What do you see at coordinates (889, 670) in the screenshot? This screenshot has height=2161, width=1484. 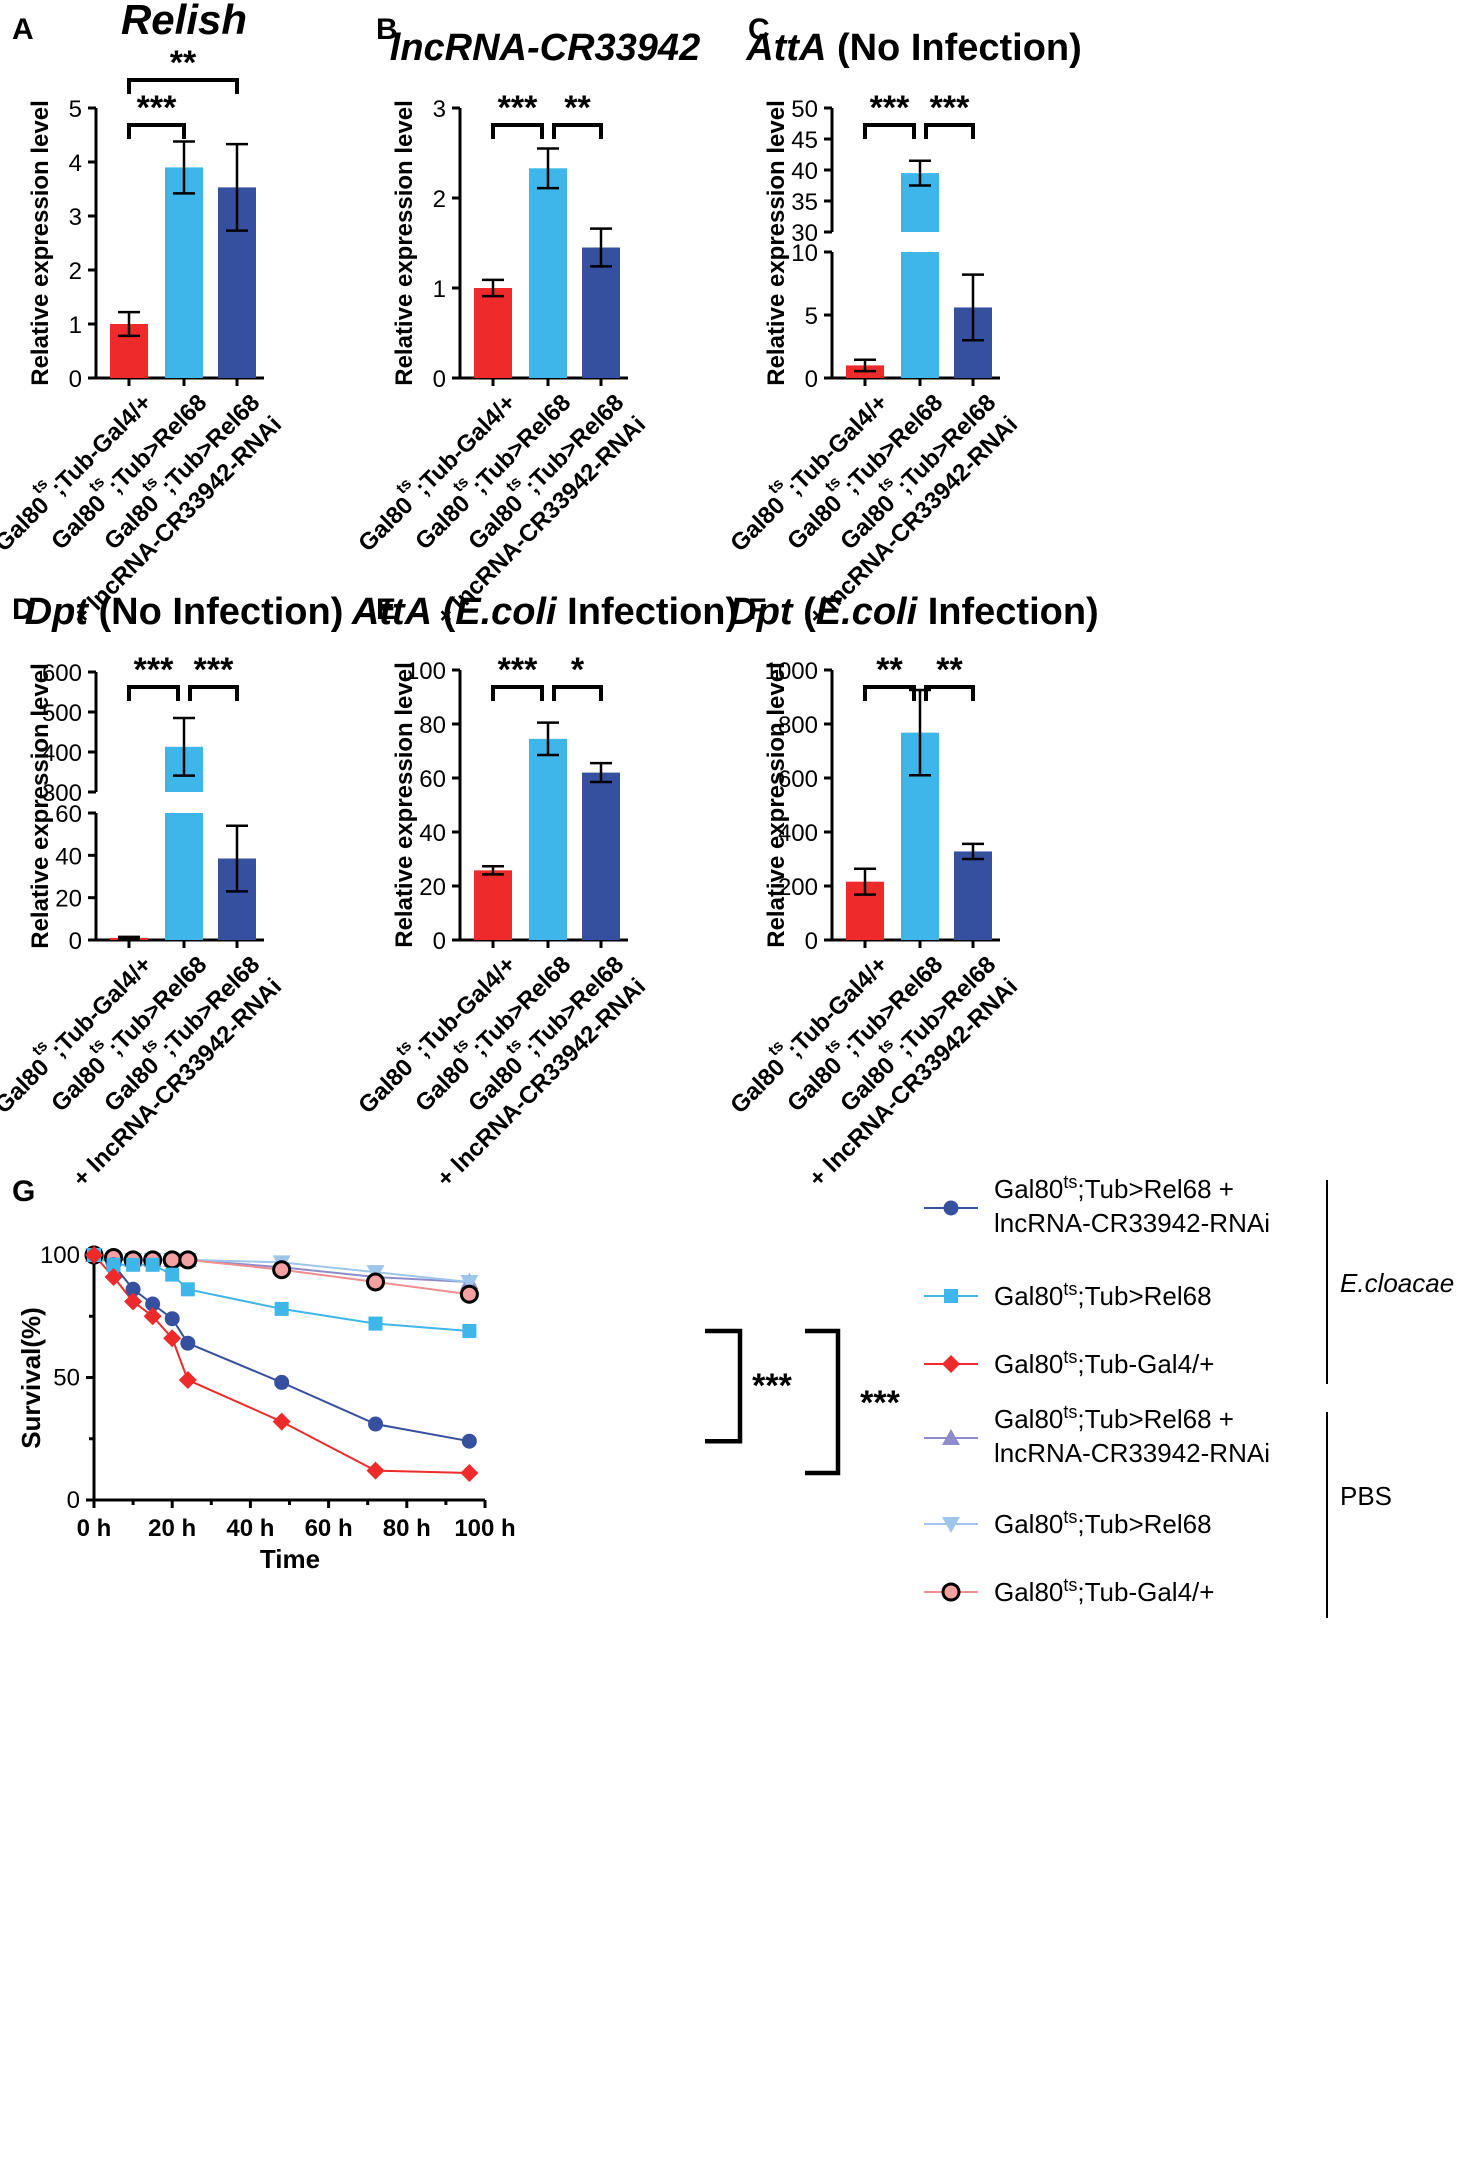 I see `significance-label: **` at bounding box center [889, 670].